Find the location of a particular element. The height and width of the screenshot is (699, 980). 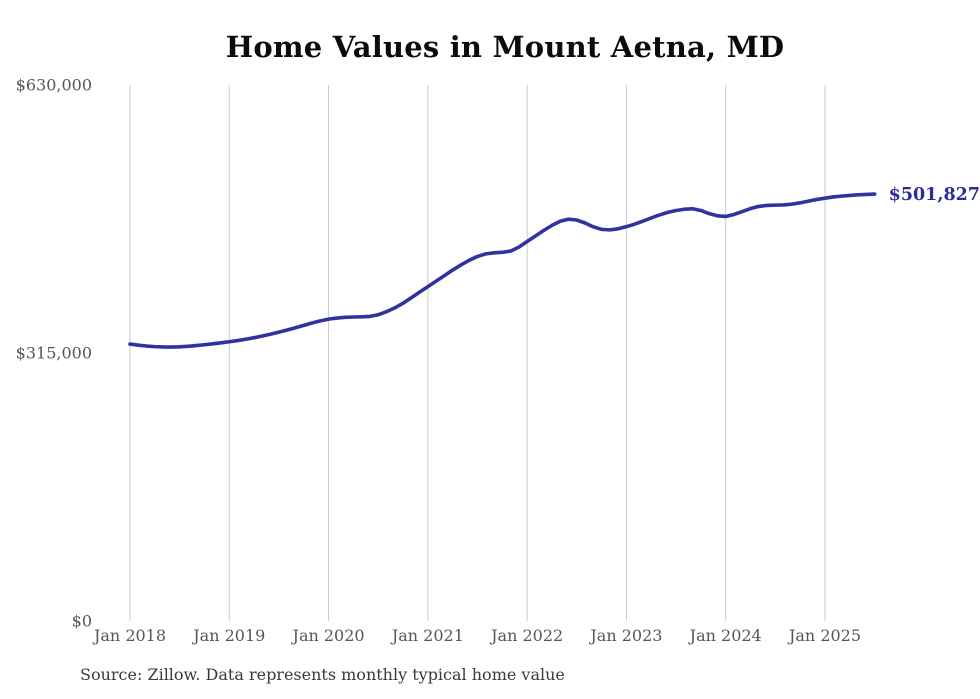

x-axis-tick-label: Jan 2025 is located at coordinates (824, 635).